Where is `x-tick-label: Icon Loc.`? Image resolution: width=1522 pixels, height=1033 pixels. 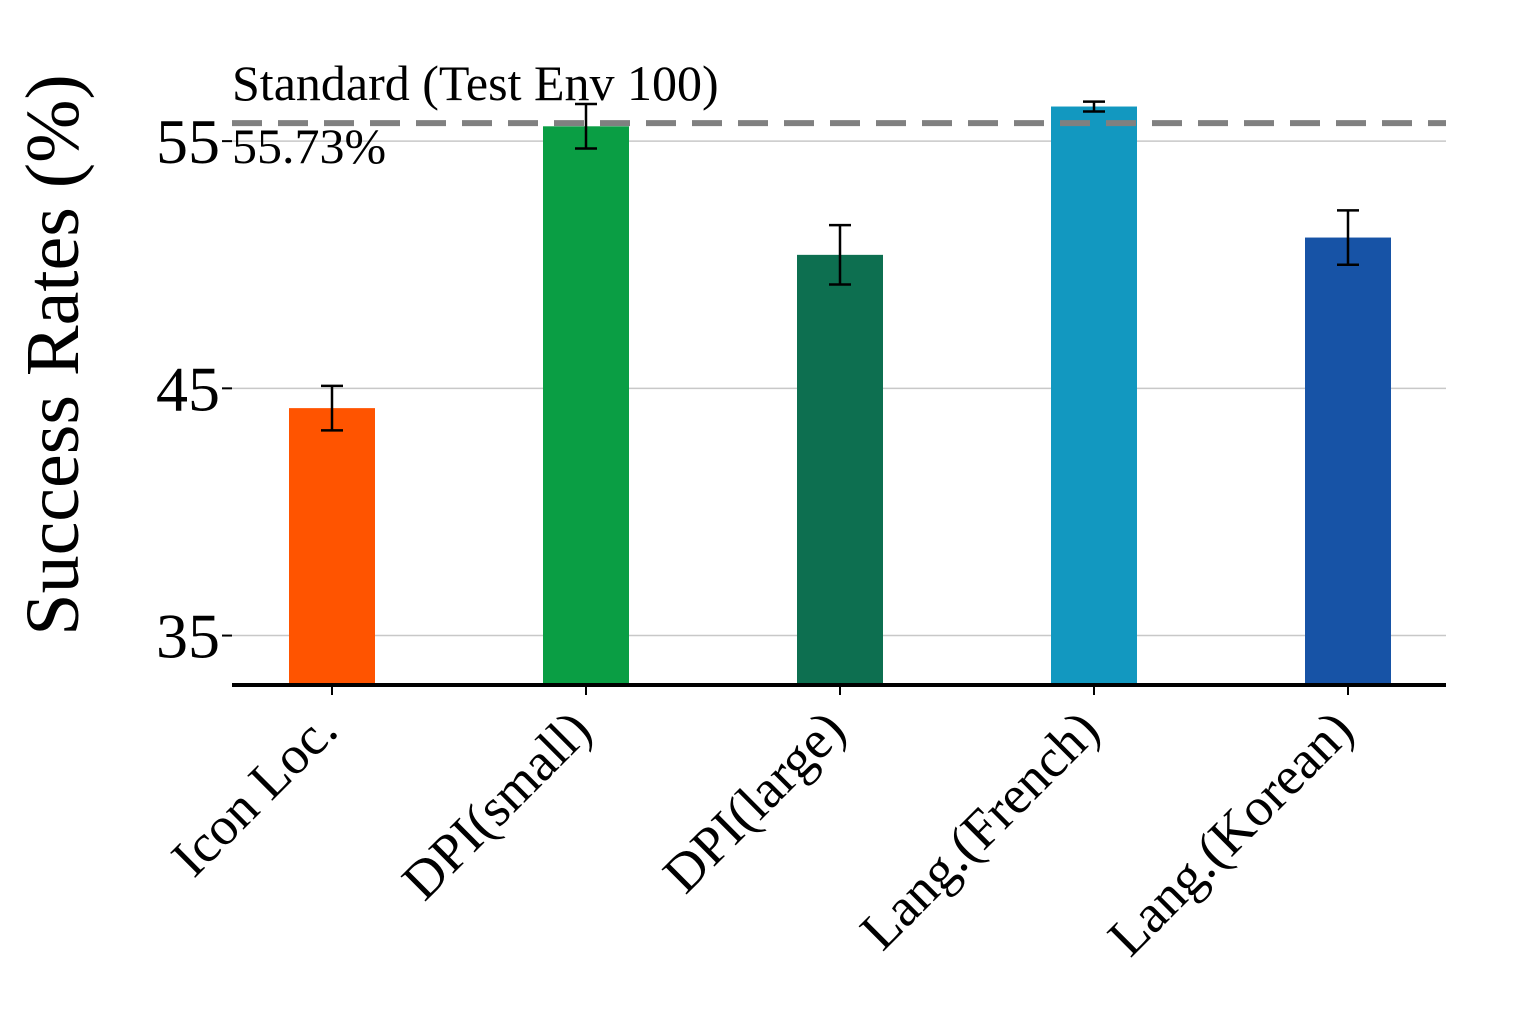
x-tick-label: Icon Loc. is located at coordinates (254, 793).